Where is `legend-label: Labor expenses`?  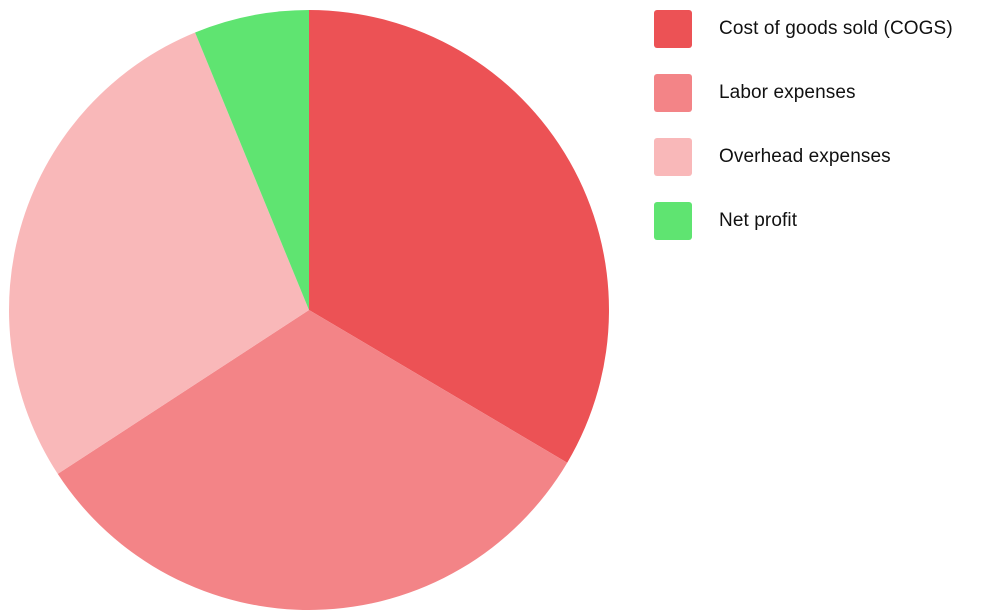
legend-label: Labor expenses is located at coordinates (787, 92).